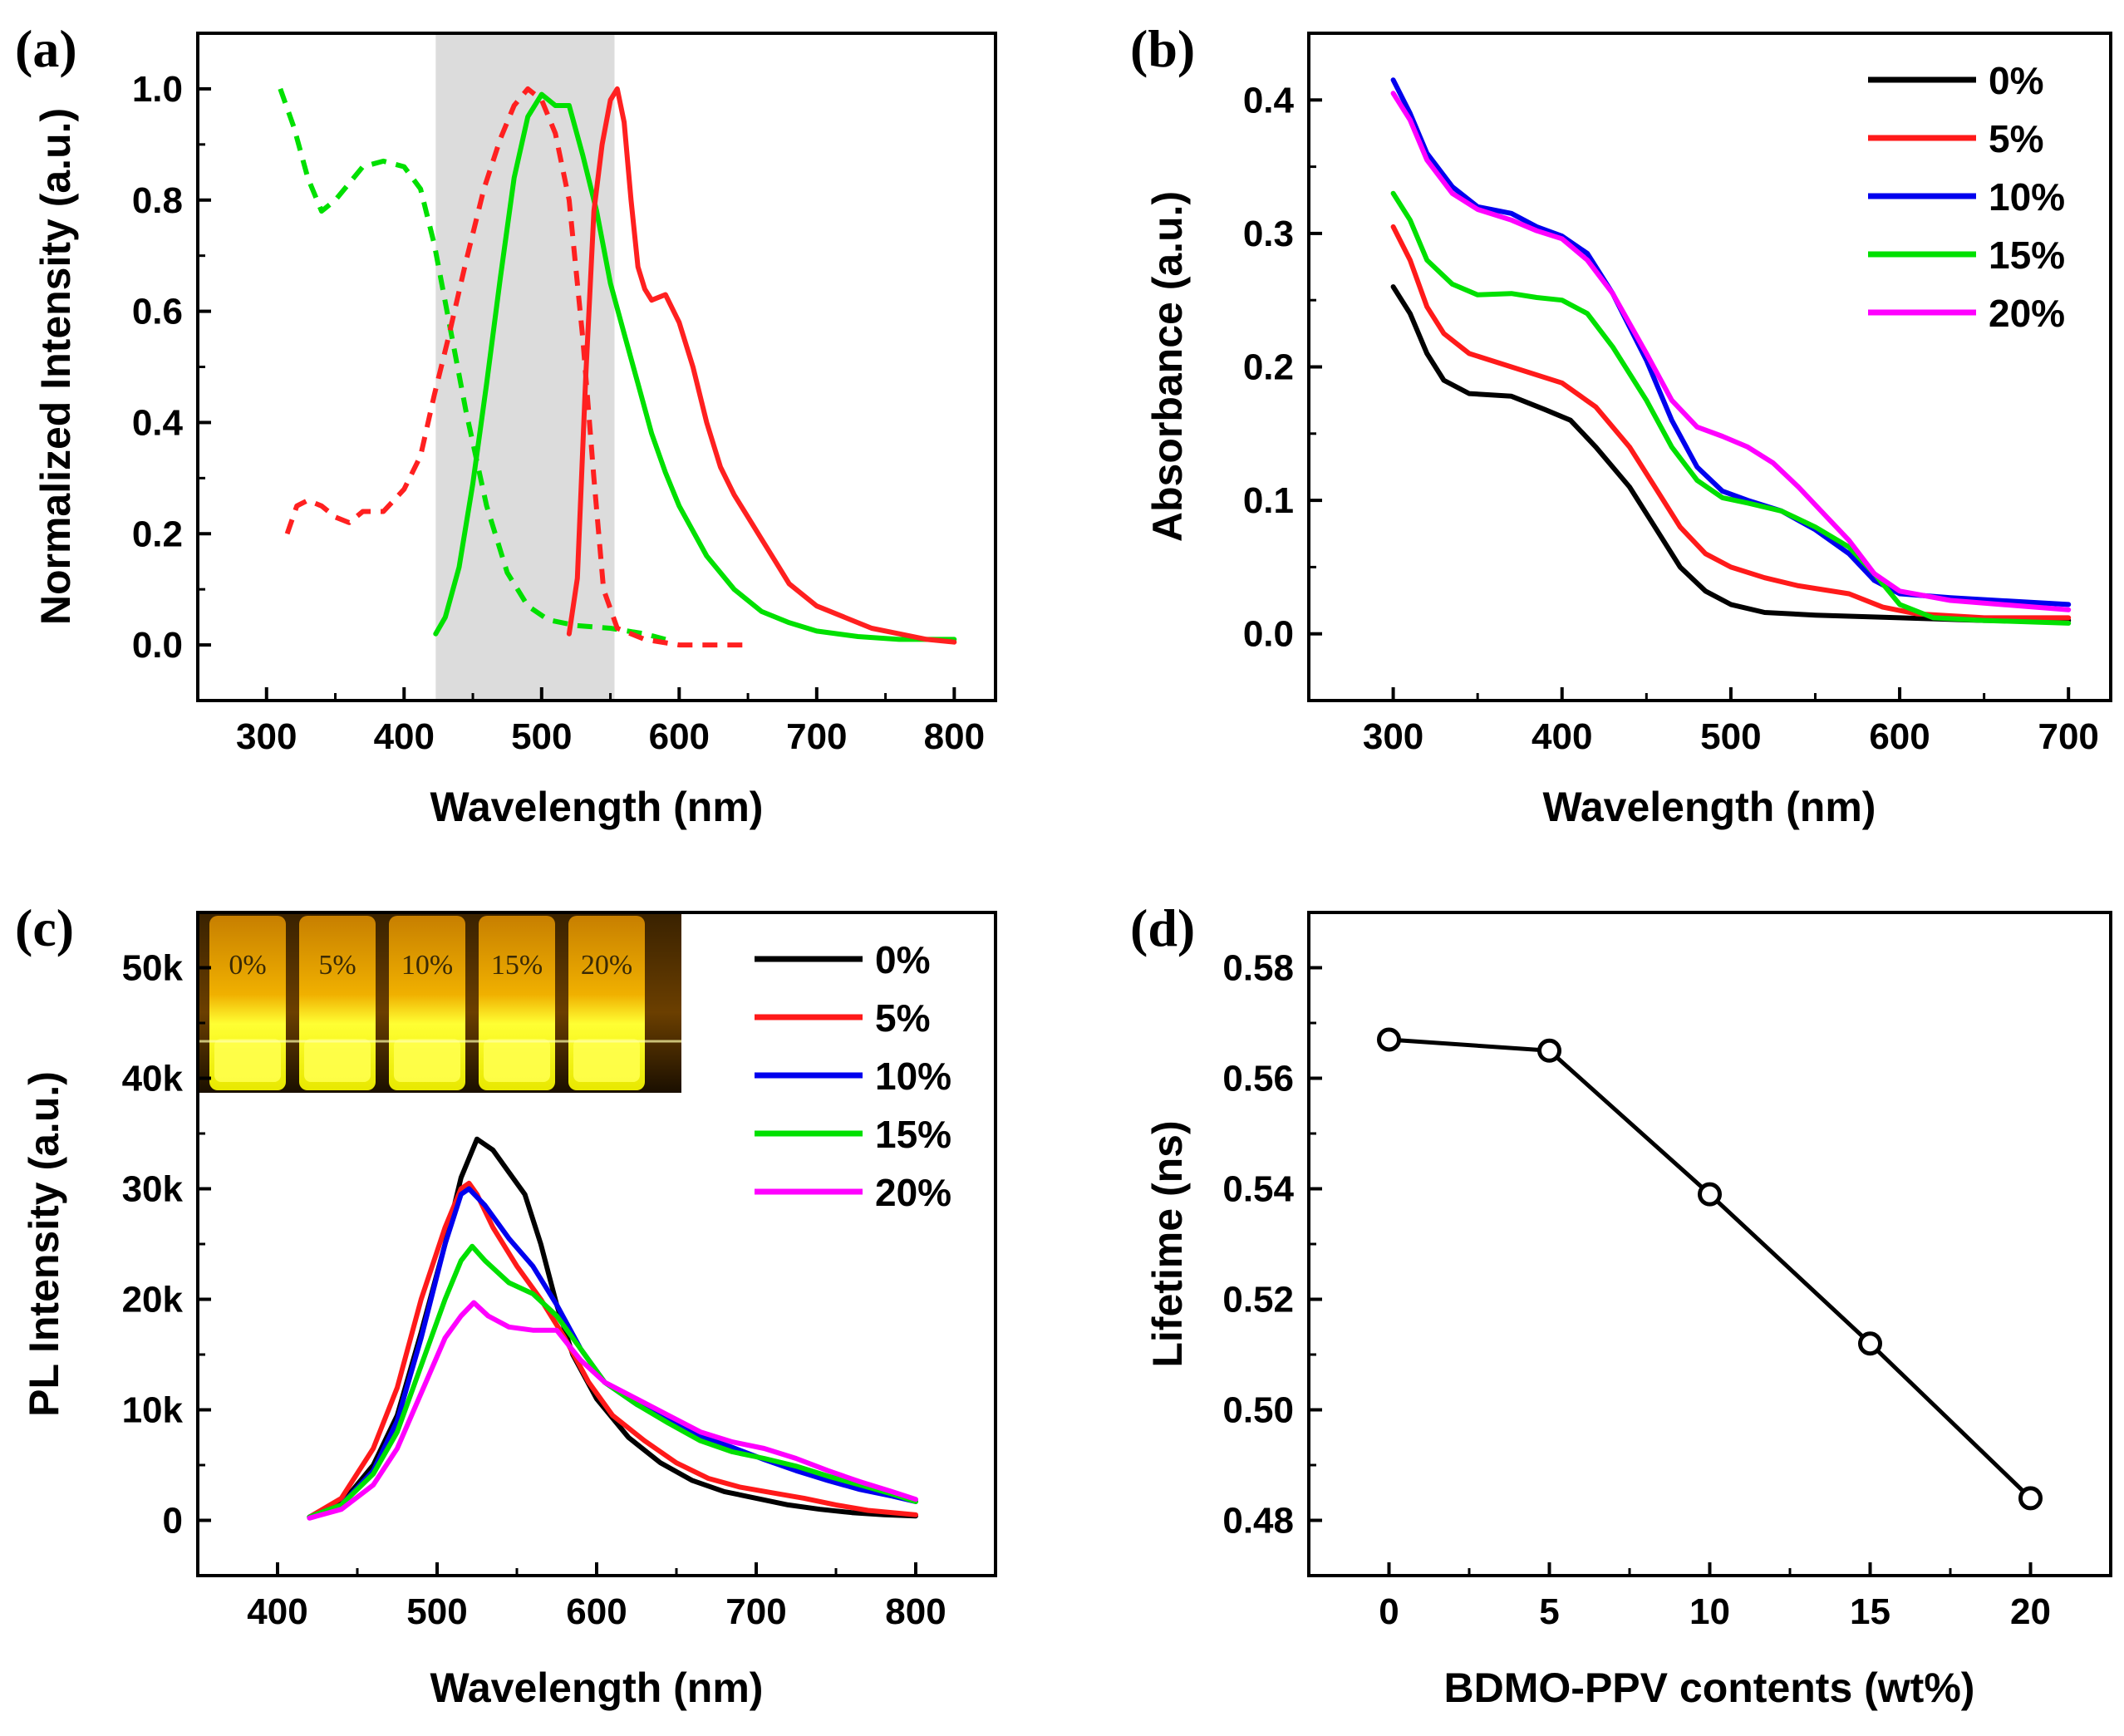 The height and width of the screenshot is (1736, 2124). Describe the element at coordinates (472, 364) in the screenshot. I see `series-line-green-absorption` at that location.